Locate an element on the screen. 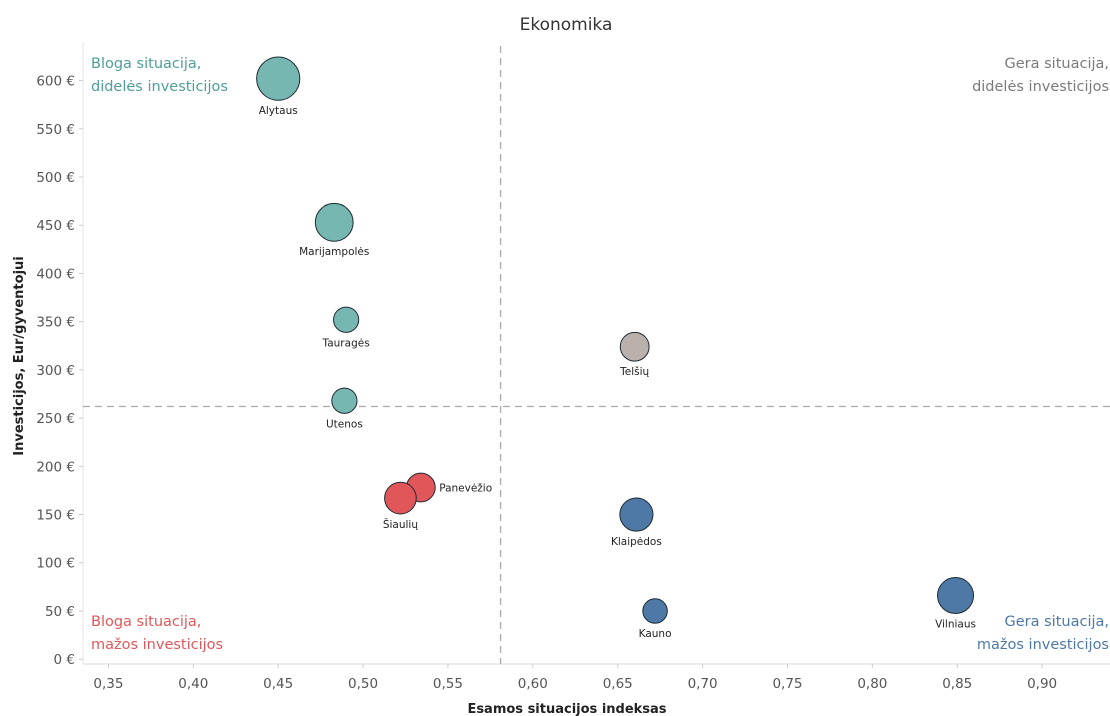  y-tick-label: 0 € is located at coordinates (64, 660).